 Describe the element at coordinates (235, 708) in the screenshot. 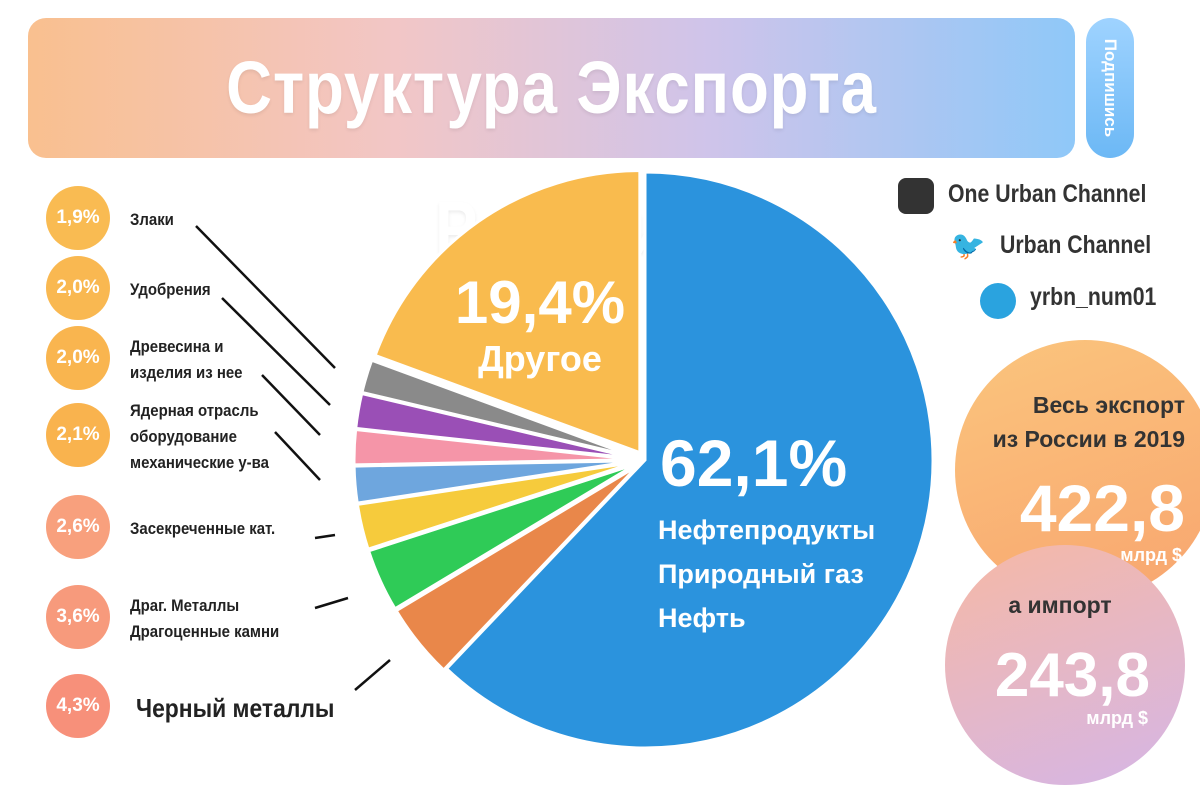

I see `category-label: Черный металлы` at that location.